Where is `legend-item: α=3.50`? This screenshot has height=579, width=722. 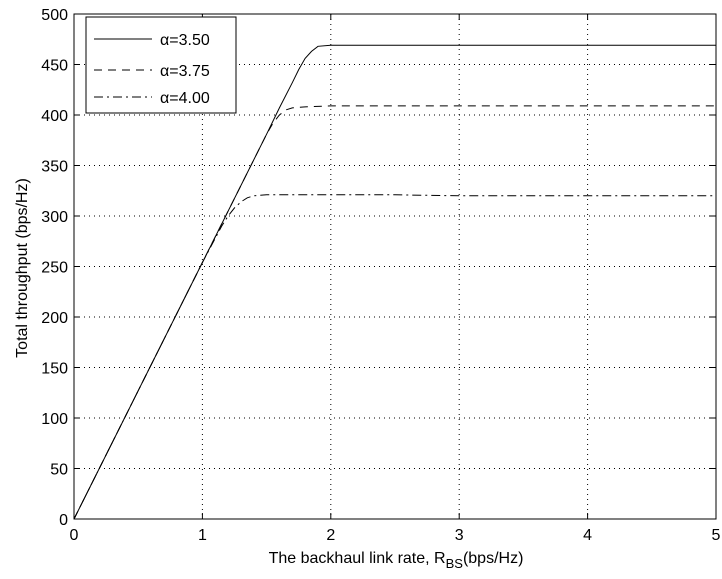 legend-item: α=3.50 is located at coordinates (152, 40).